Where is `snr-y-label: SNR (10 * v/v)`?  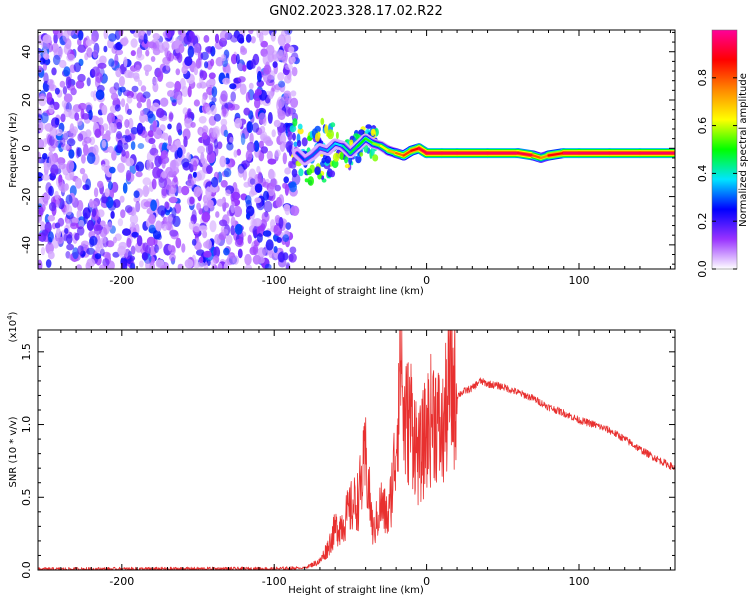 snr-y-label: SNR (10 * v/v) is located at coordinates (13, 451).